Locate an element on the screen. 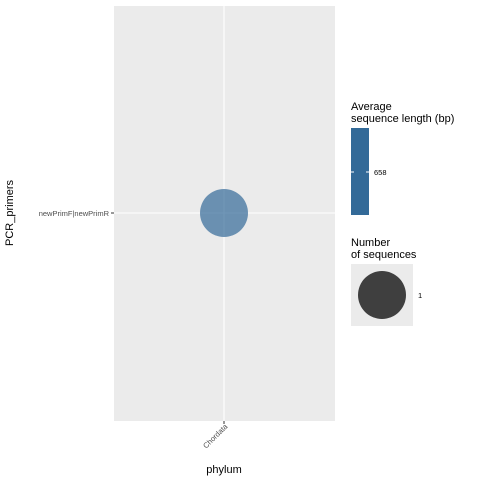  x-axis-title: phylum is located at coordinates (223, 470).